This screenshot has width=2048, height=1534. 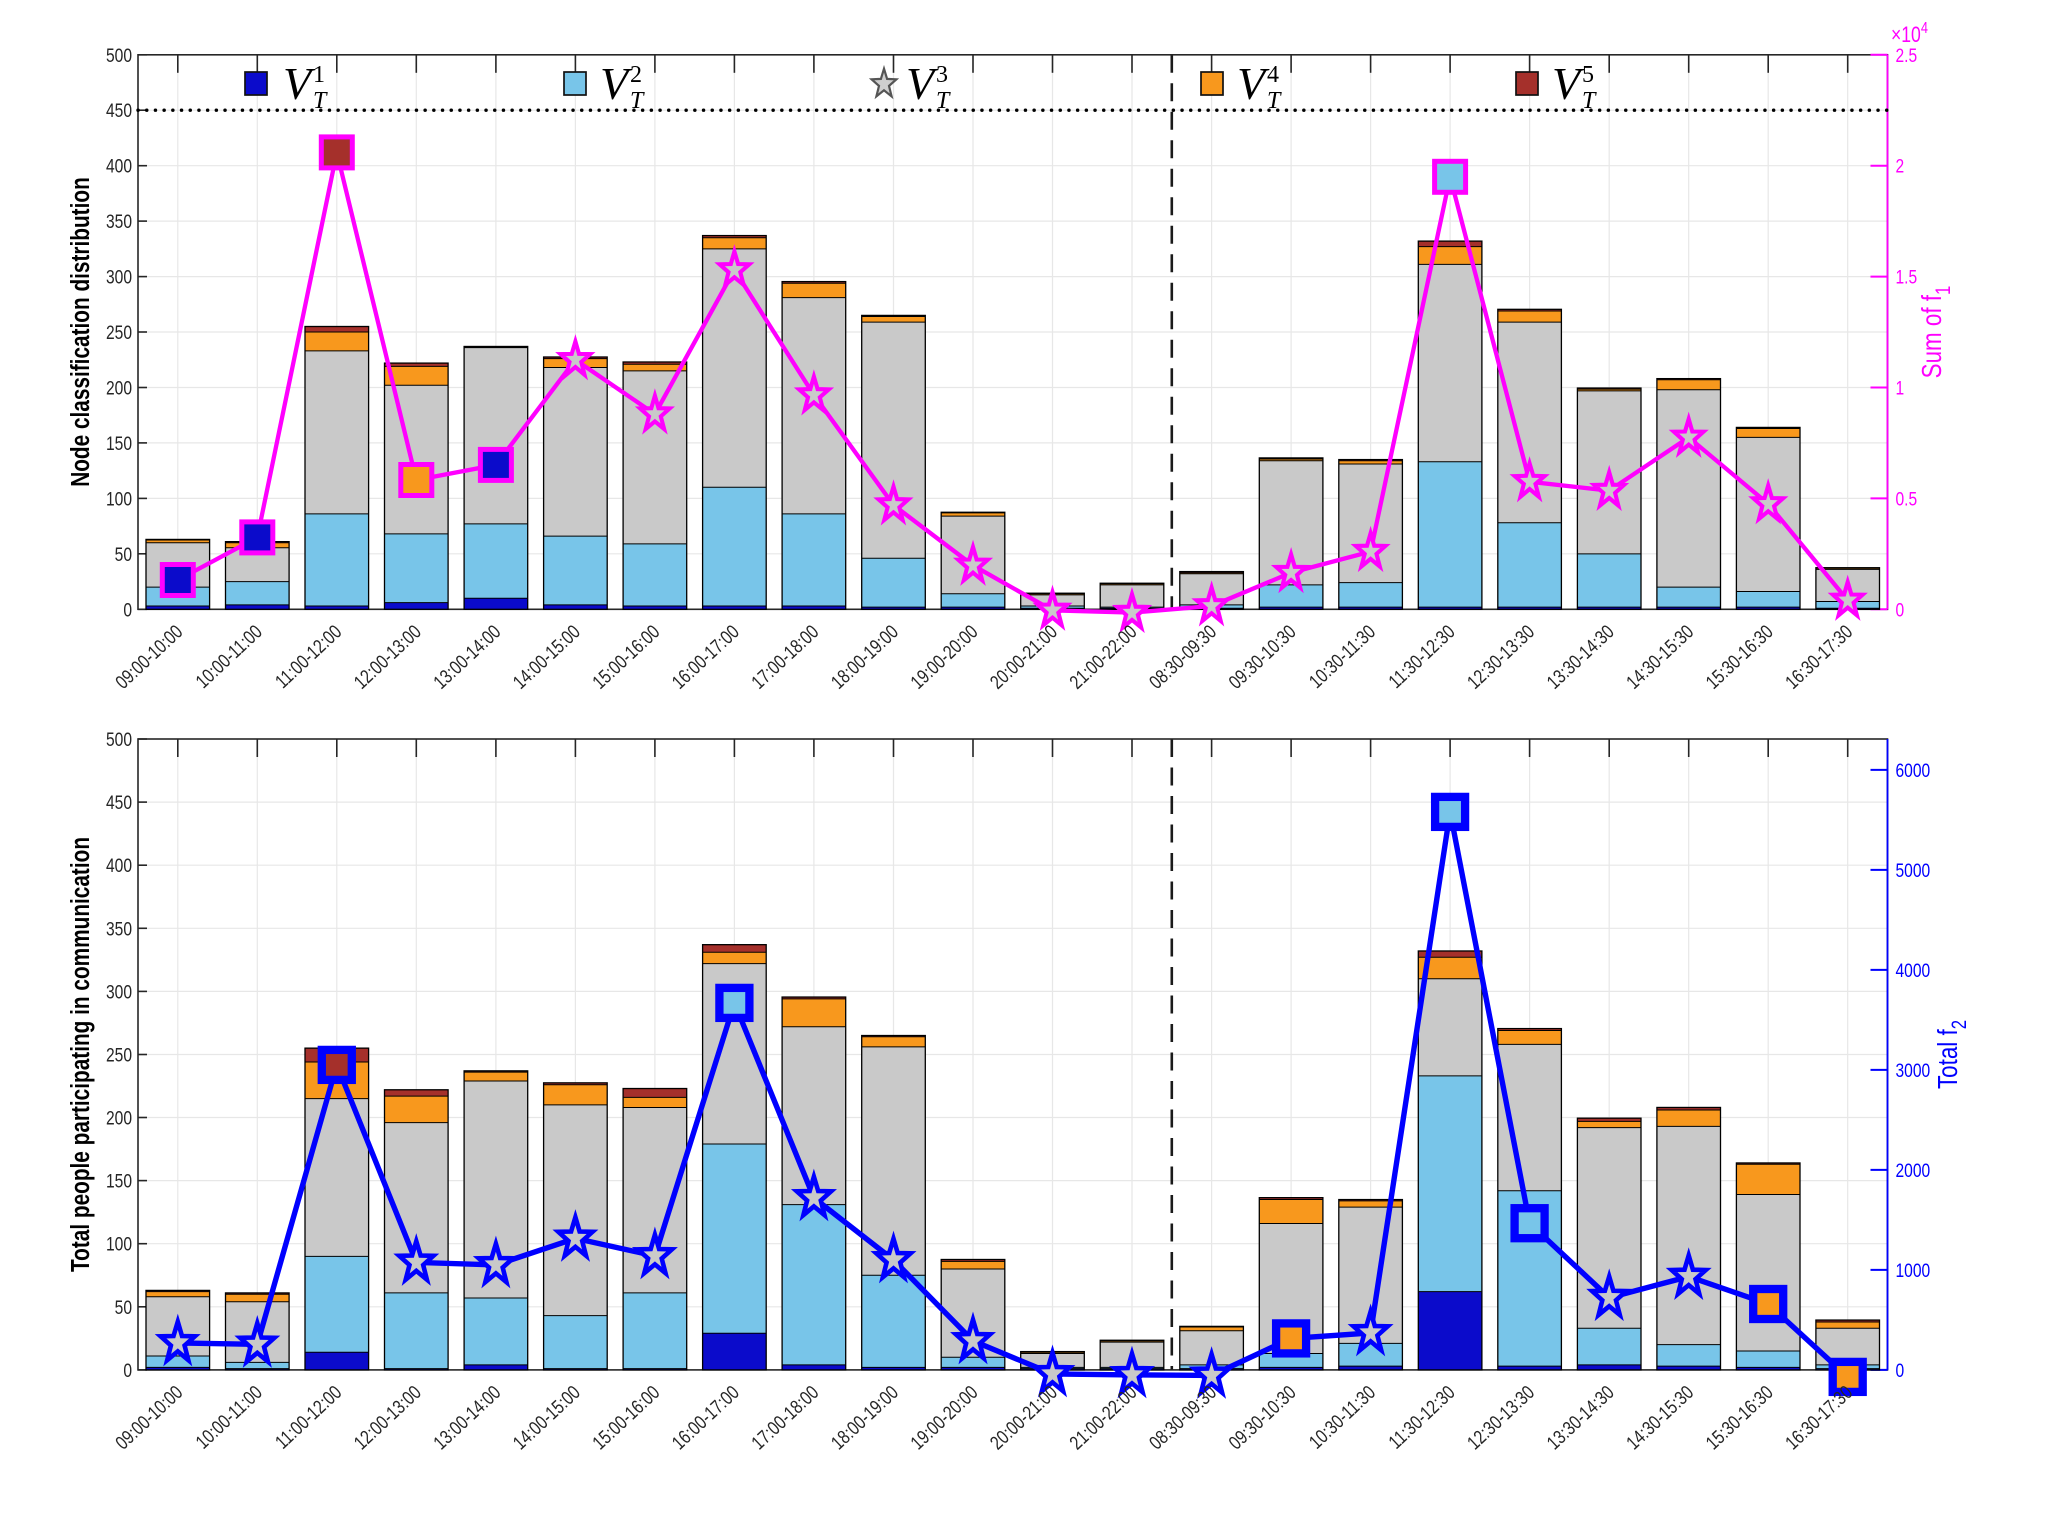 I want to click on svg-text: 2000, so click(x=1913, y=1170).